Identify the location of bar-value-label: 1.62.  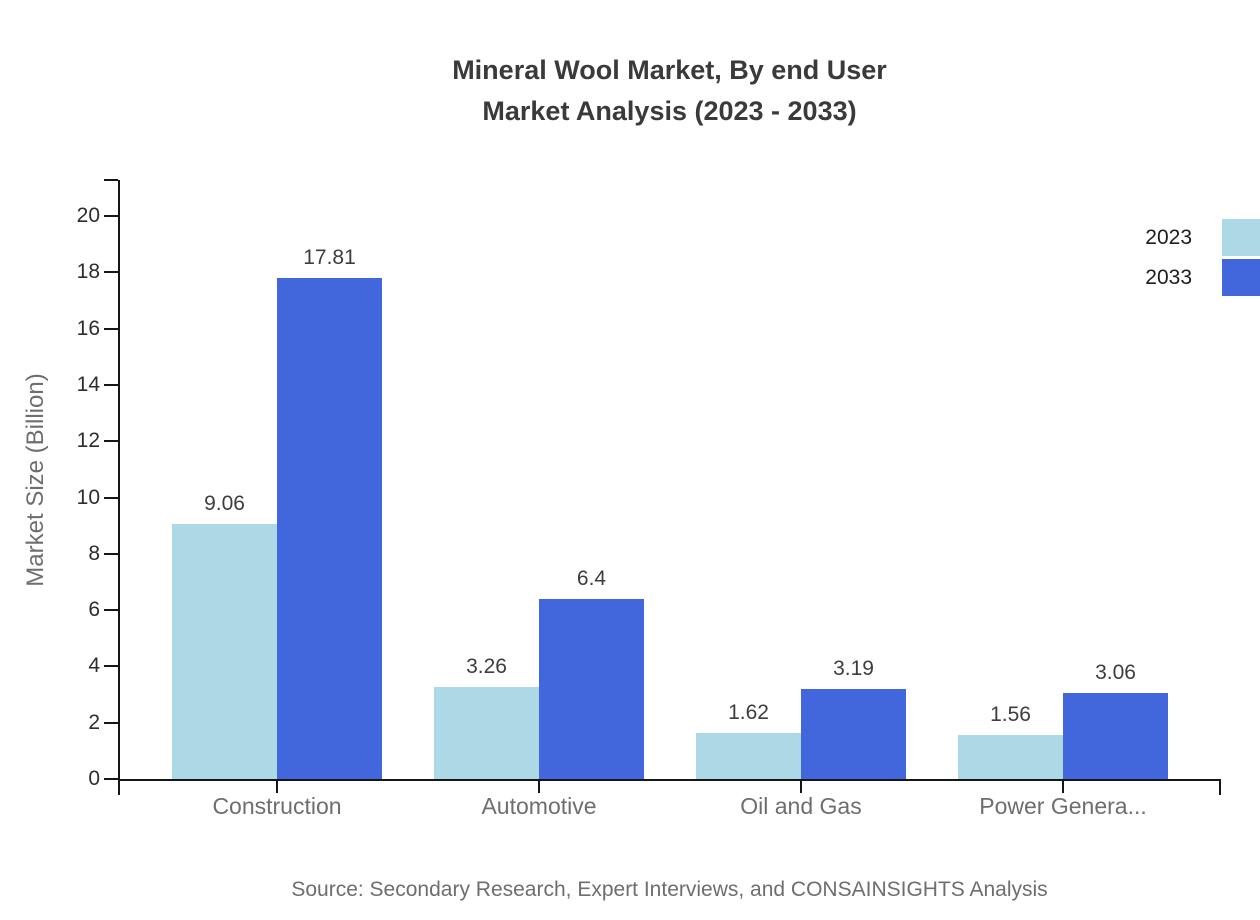
(748, 713).